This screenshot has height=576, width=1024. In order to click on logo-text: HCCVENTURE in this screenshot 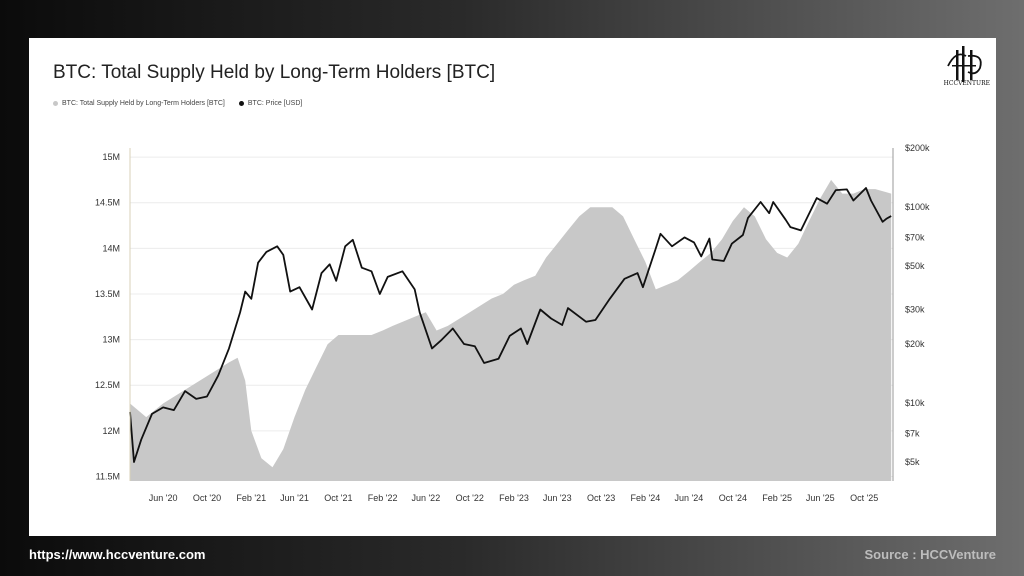, I will do `click(966, 83)`.